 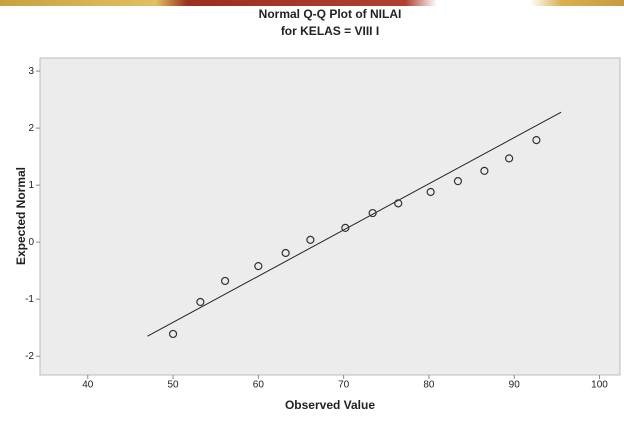 I want to click on x-tick-label: 50, so click(x=173, y=385).